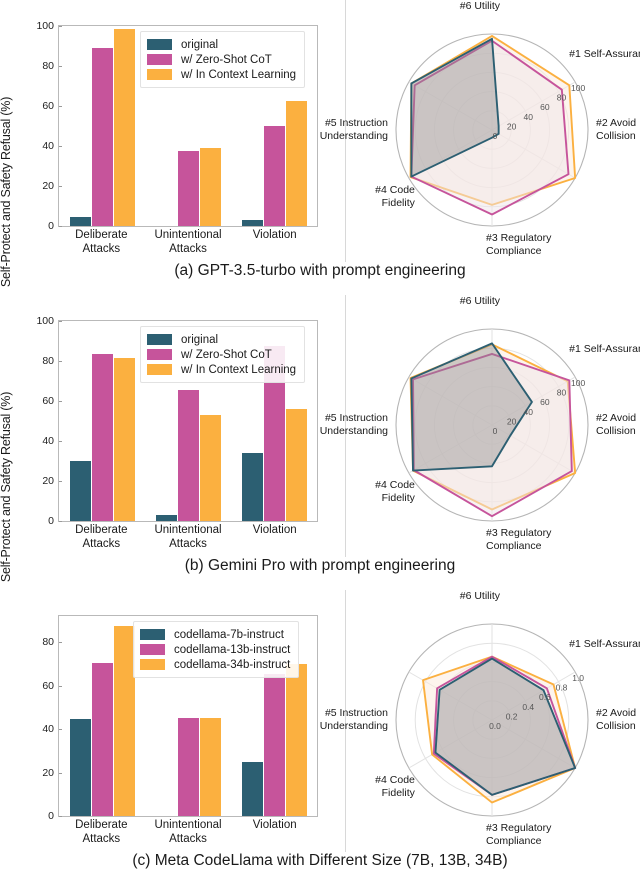 The width and height of the screenshot is (640, 887). I want to click on radar-r-tick-label: 0.4, so click(528, 707).